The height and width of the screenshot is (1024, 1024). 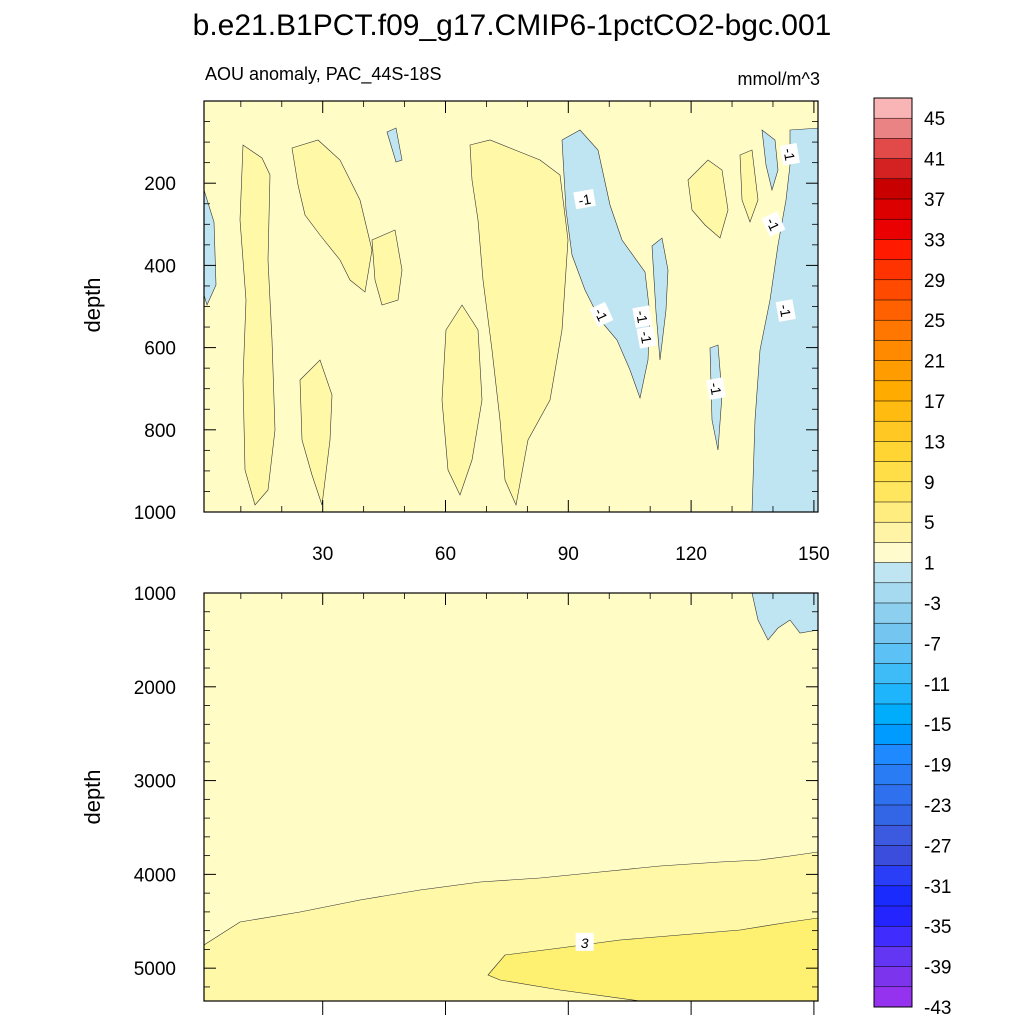 I want to click on upper-x-tick-label: 90, so click(x=568, y=554).